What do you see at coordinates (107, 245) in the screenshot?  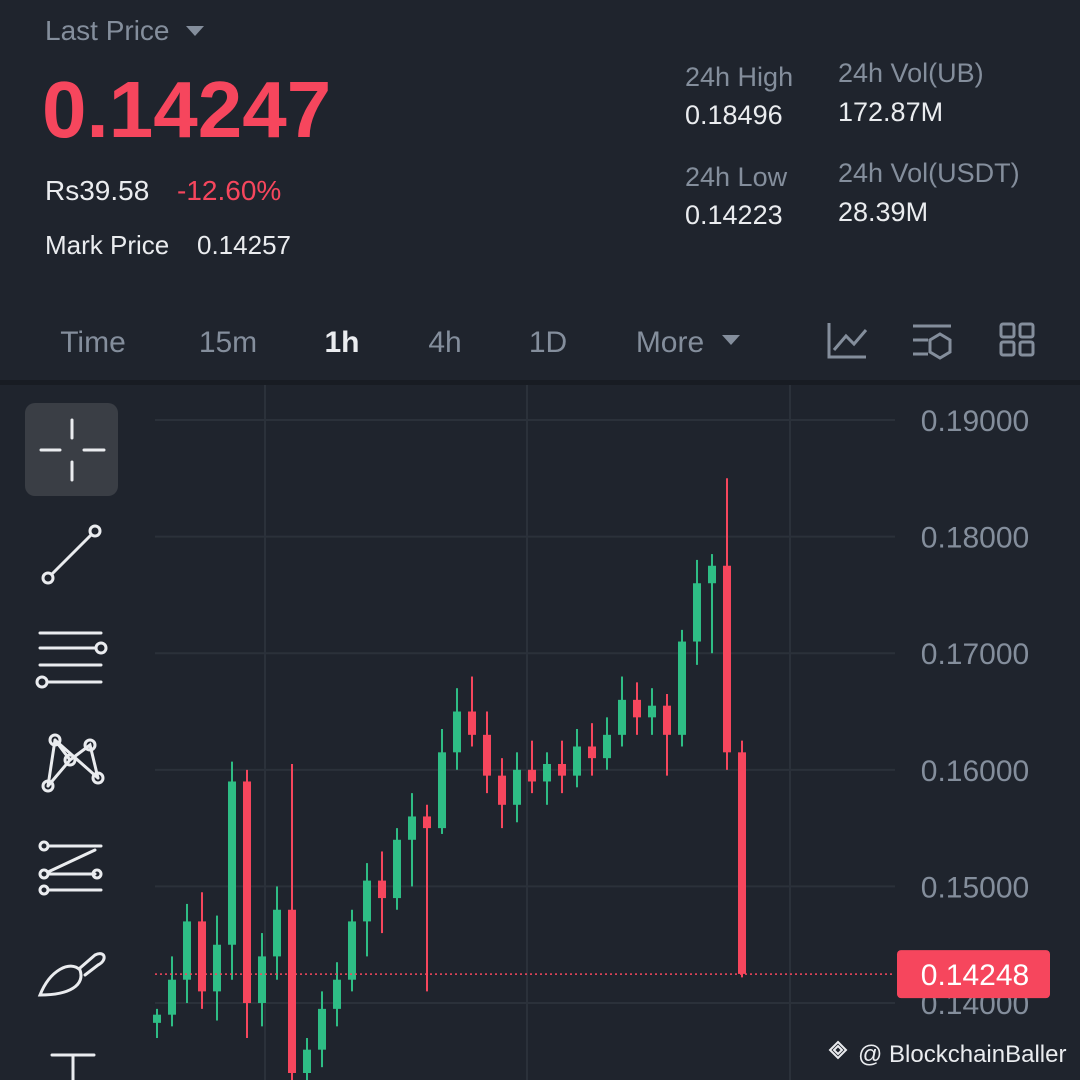 I see `mark-price-label: Mark Price` at bounding box center [107, 245].